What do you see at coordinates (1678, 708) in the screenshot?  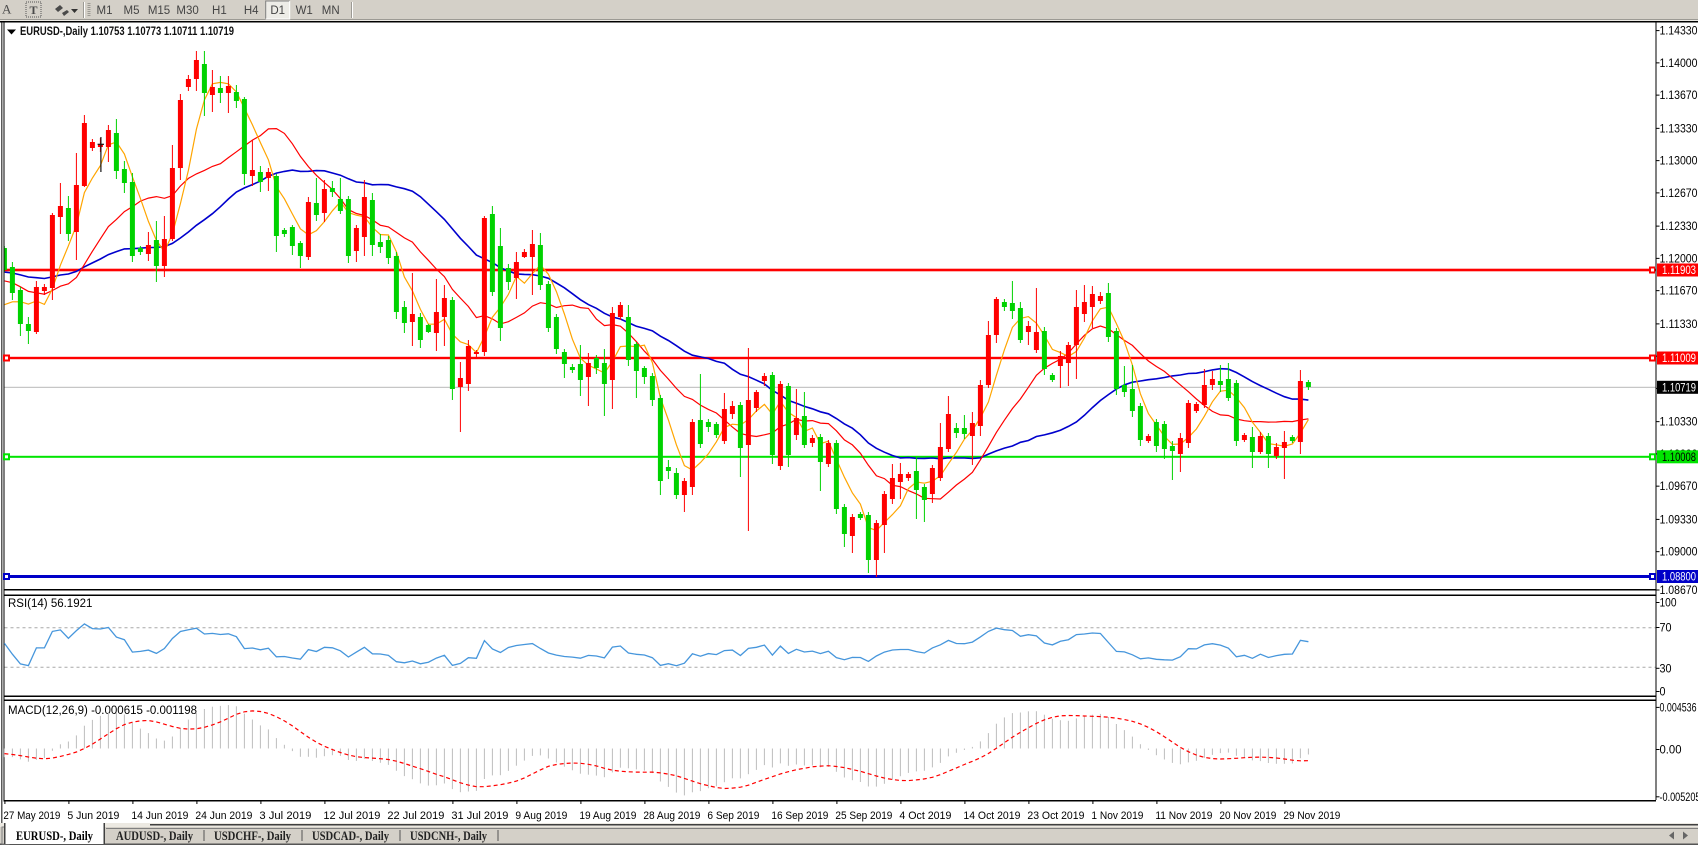 I see `svg-text: 0.004536` at bounding box center [1678, 708].